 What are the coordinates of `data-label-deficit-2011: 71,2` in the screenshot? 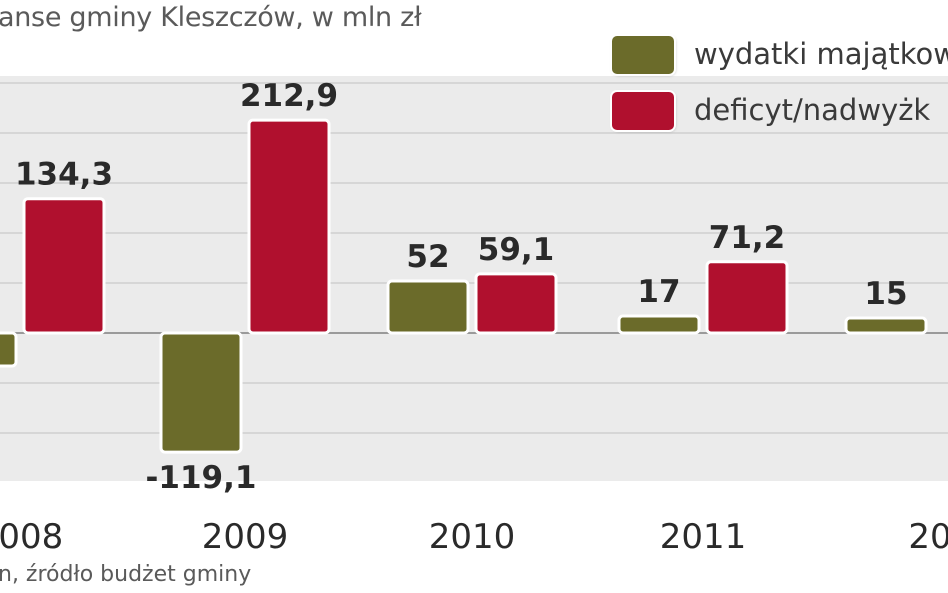 It's located at (747, 238).